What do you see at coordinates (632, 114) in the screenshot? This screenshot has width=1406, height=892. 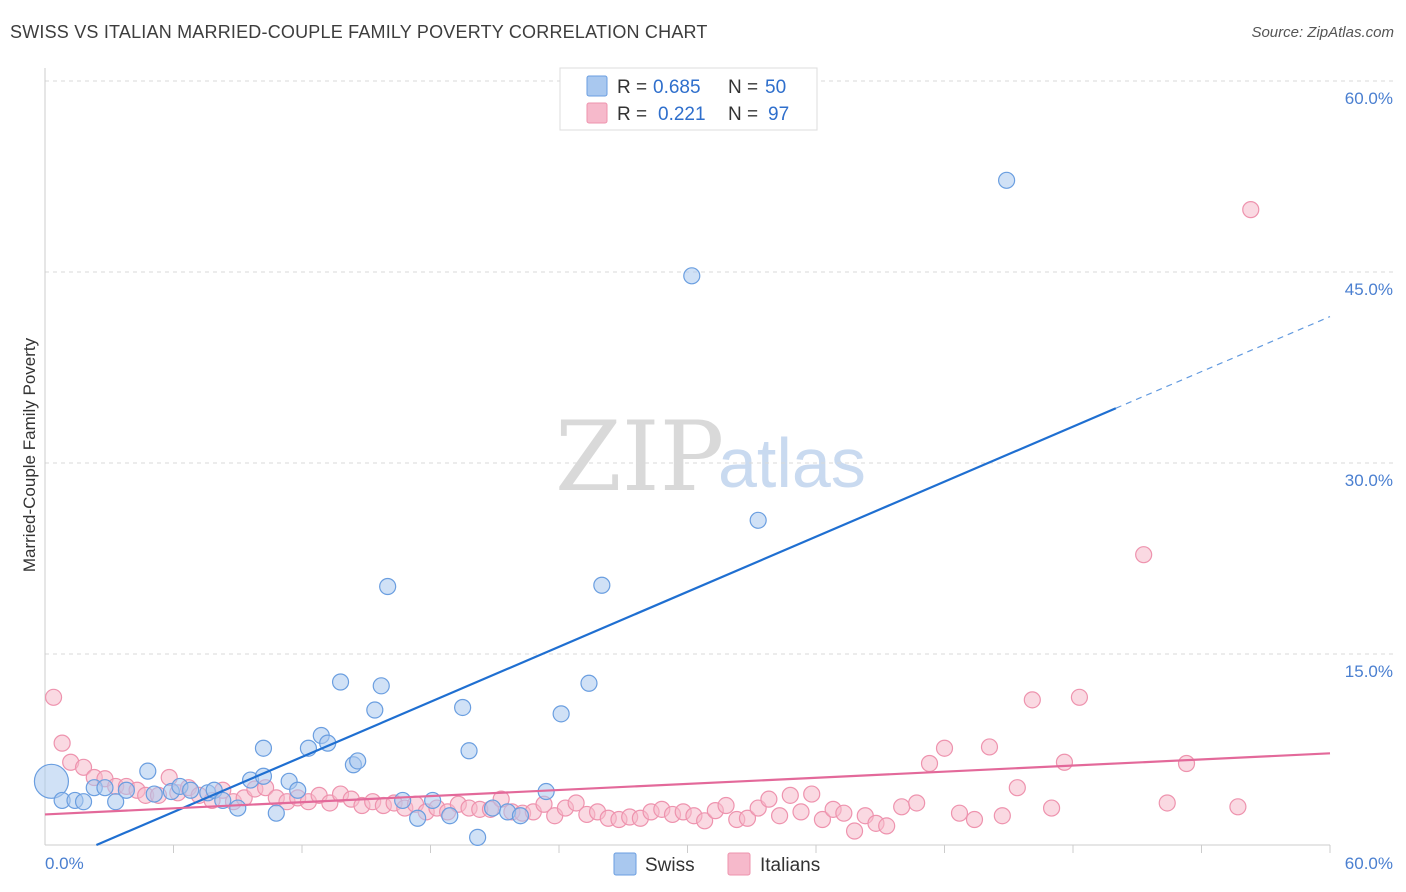 I see `italians-r-label: R =` at bounding box center [632, 114].